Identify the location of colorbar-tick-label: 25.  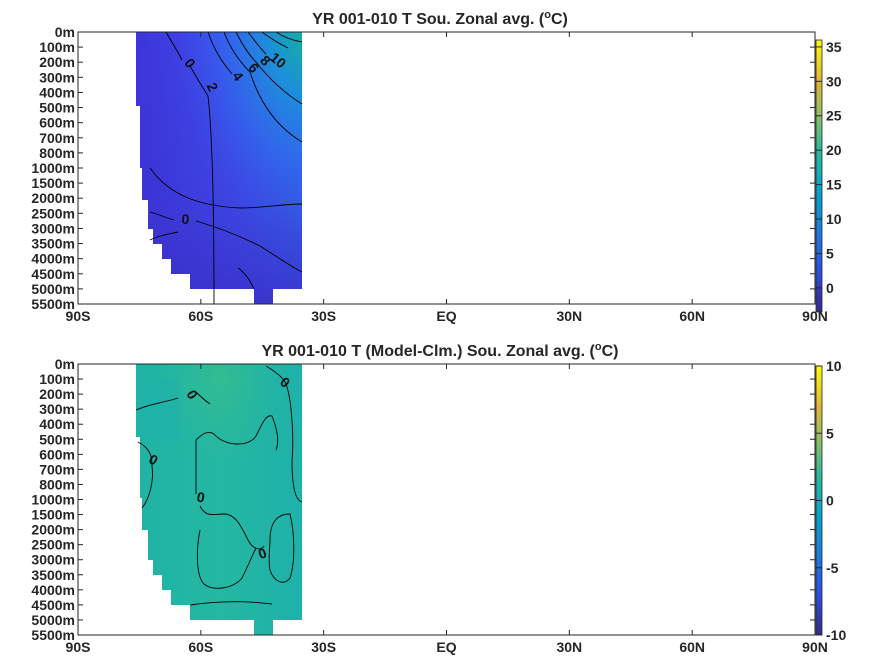
(834, 116).